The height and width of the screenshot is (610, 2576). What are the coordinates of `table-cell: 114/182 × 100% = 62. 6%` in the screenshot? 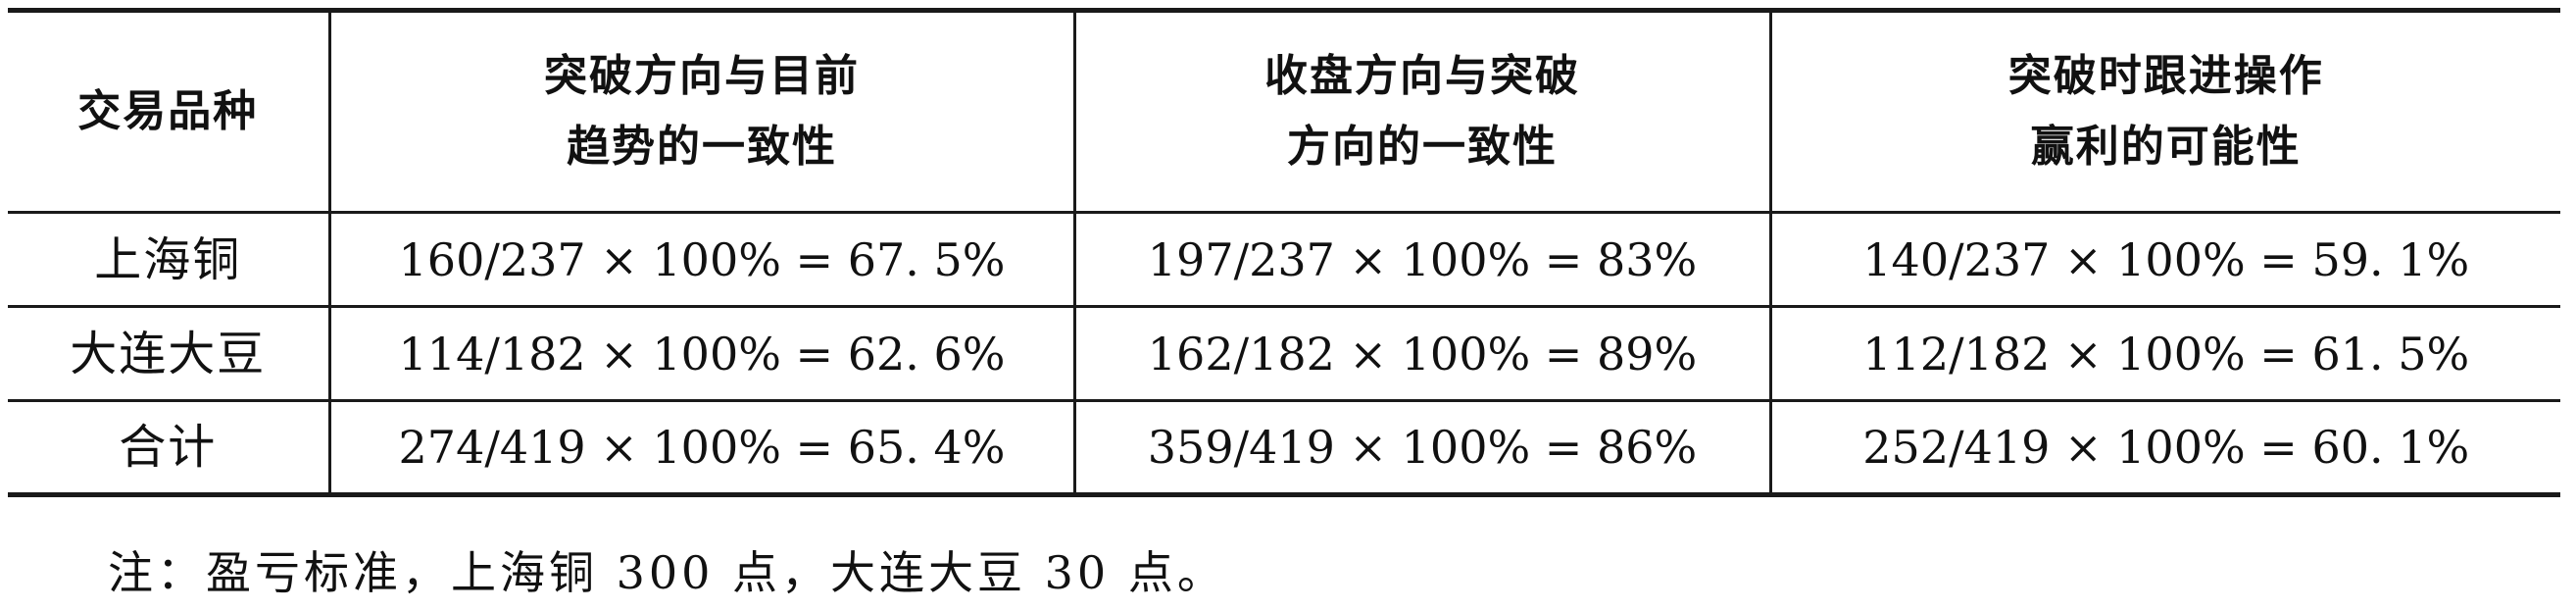 It's located at (701, 353).